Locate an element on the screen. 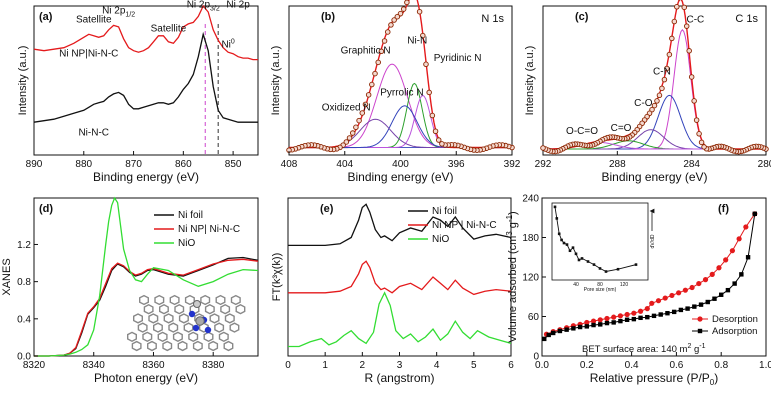 This screenshot has height=400, width=771. series-line-ni-n-c is located at coordinates (145, 77).